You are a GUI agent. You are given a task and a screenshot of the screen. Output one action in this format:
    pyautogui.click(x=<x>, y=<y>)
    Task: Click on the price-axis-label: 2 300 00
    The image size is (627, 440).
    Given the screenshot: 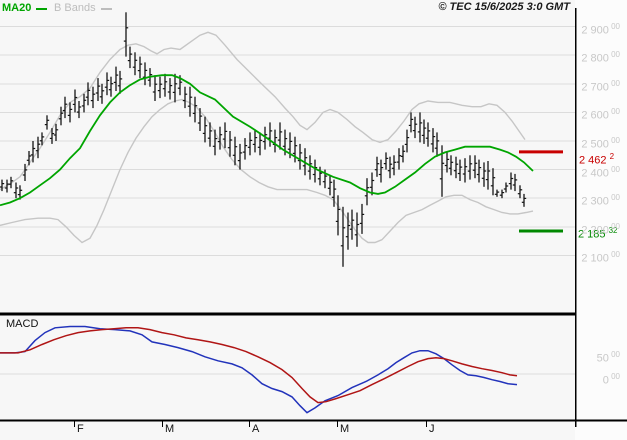 What is the action you would take?
    pyautogui.click(x=600, y=200)
    